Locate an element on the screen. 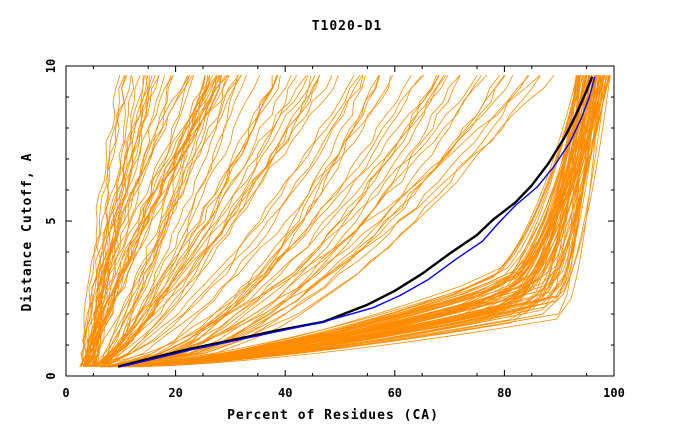  y-axis-label: Distance Cutoff, A is located at coordinates (27, 232).